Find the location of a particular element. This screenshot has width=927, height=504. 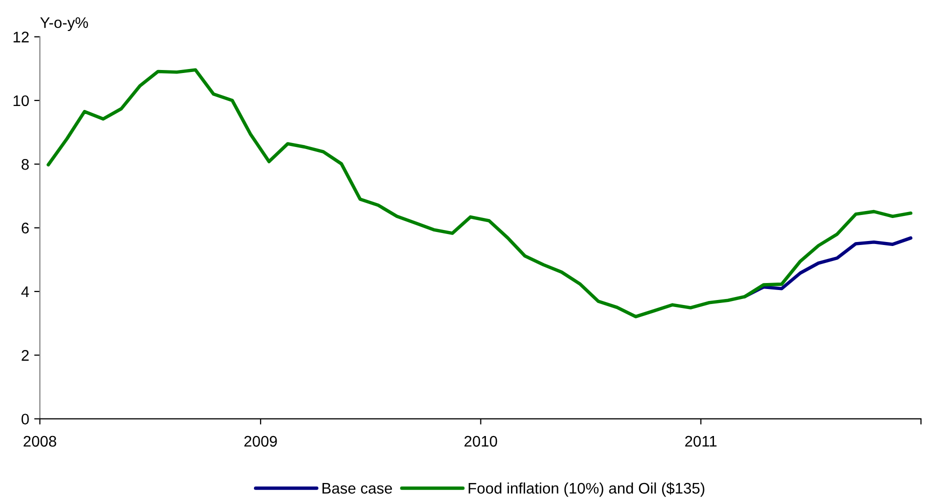

y-tick-label: 2 is located at coordinates (25, 355).